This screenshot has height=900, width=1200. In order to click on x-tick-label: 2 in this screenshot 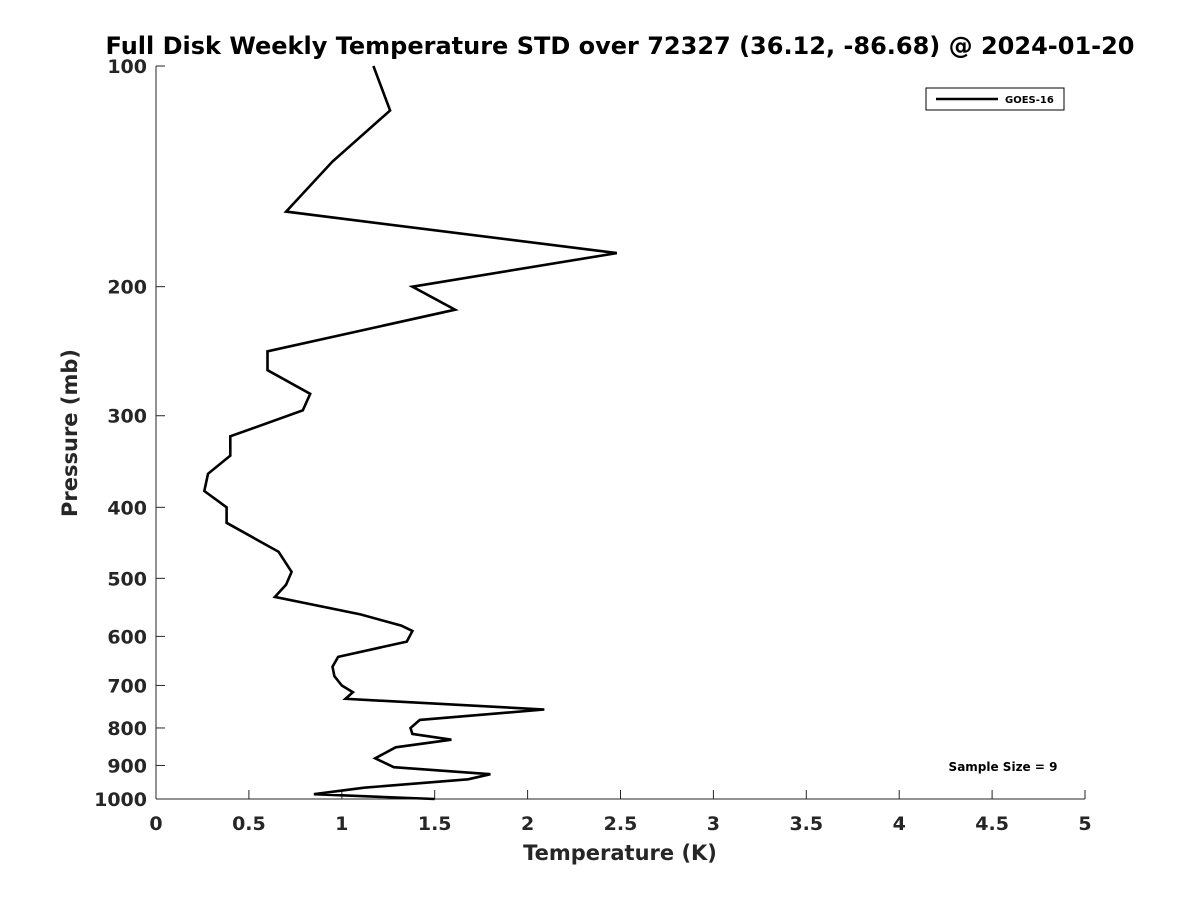, I will do `click(527, 824)`.